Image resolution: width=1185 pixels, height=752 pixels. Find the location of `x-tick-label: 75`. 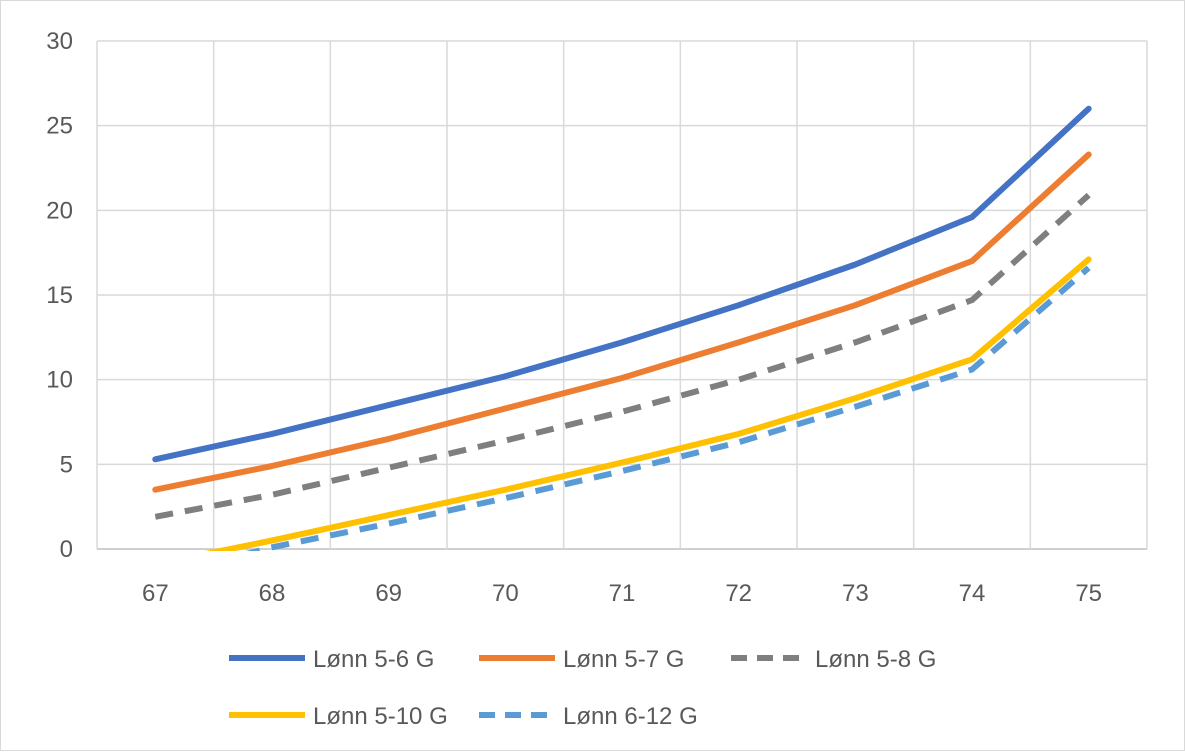

x-tick-label: 75 is located at coordinates (1088, 593).